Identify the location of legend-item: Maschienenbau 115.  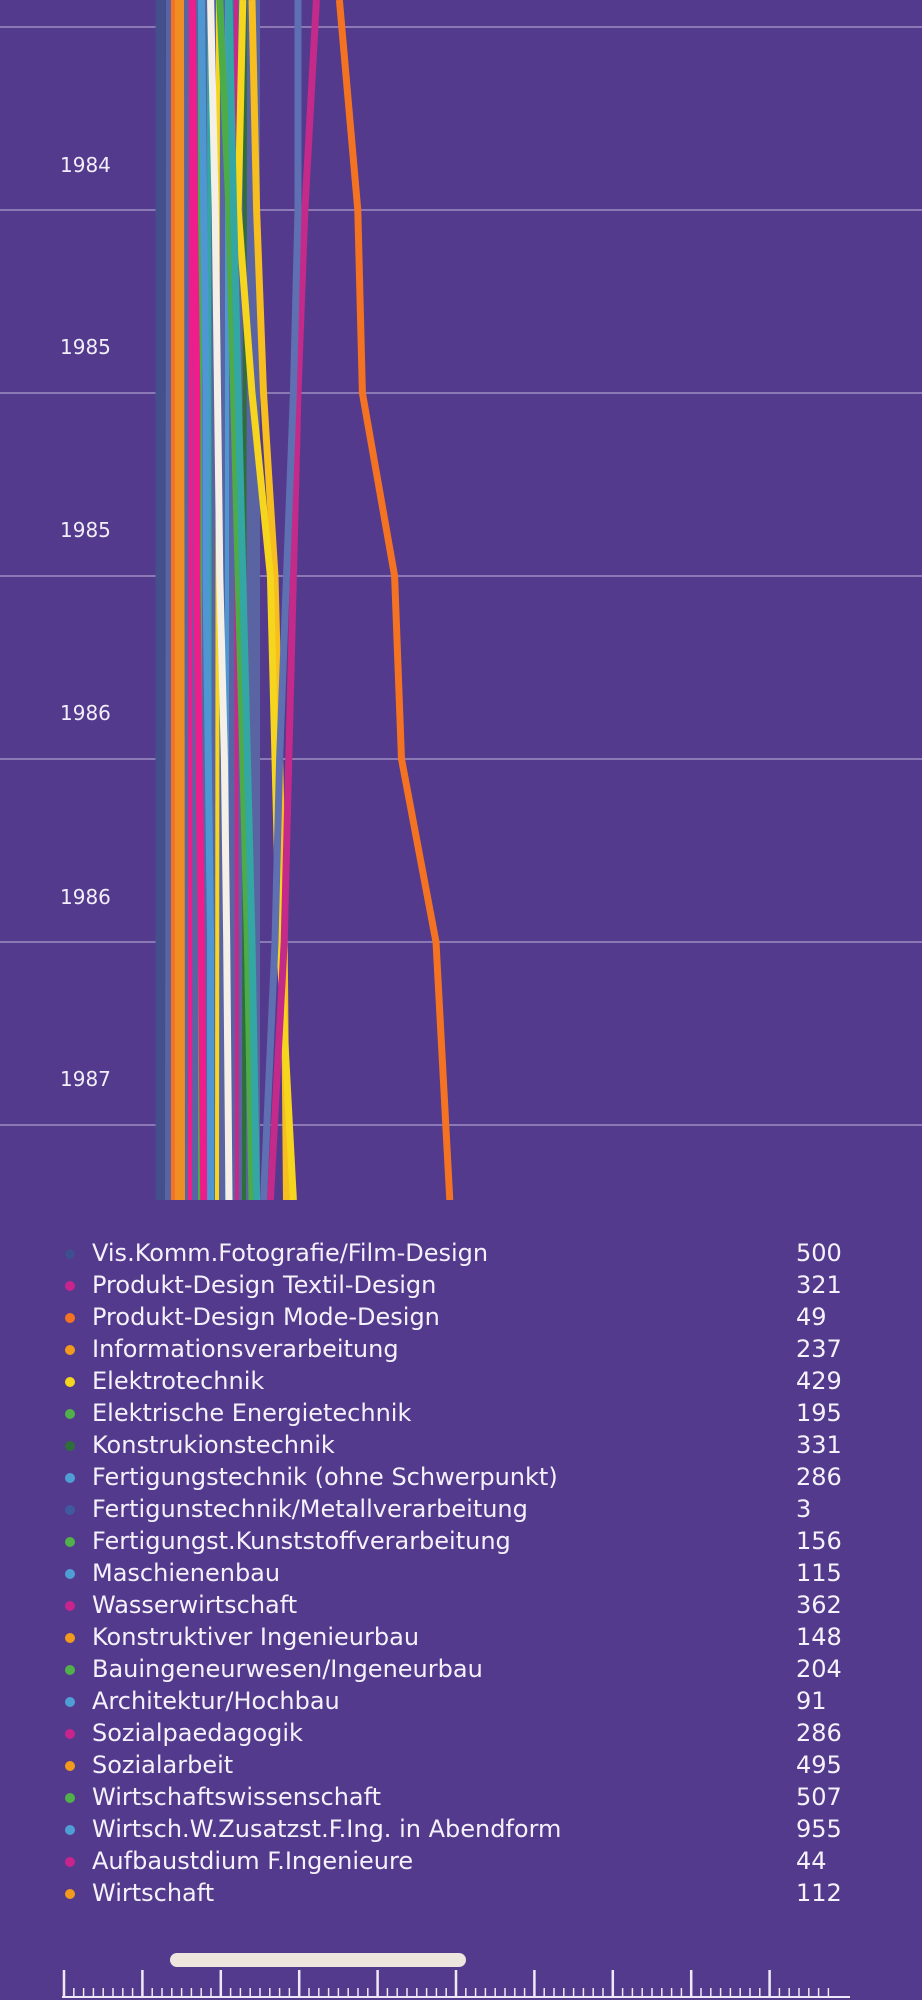
(458, 1573).